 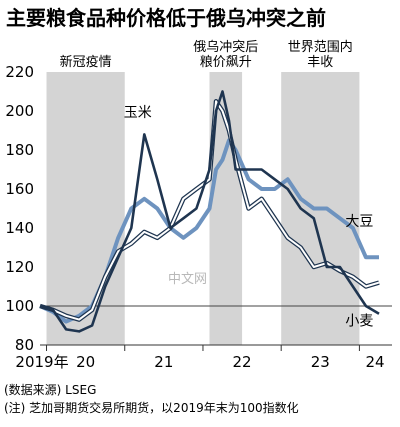 I want to click on series-label-0: 玉米, so click(x=138, y=113).